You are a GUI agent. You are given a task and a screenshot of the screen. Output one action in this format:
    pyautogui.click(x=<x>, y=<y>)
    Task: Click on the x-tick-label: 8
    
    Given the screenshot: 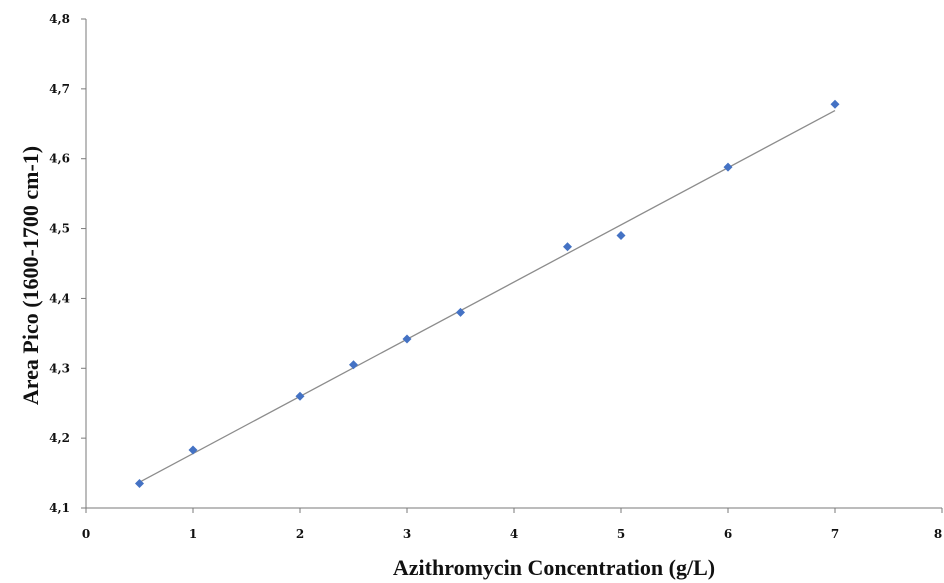 What is the action you would take?
    pyautogui.click(x=938, y=534)
    